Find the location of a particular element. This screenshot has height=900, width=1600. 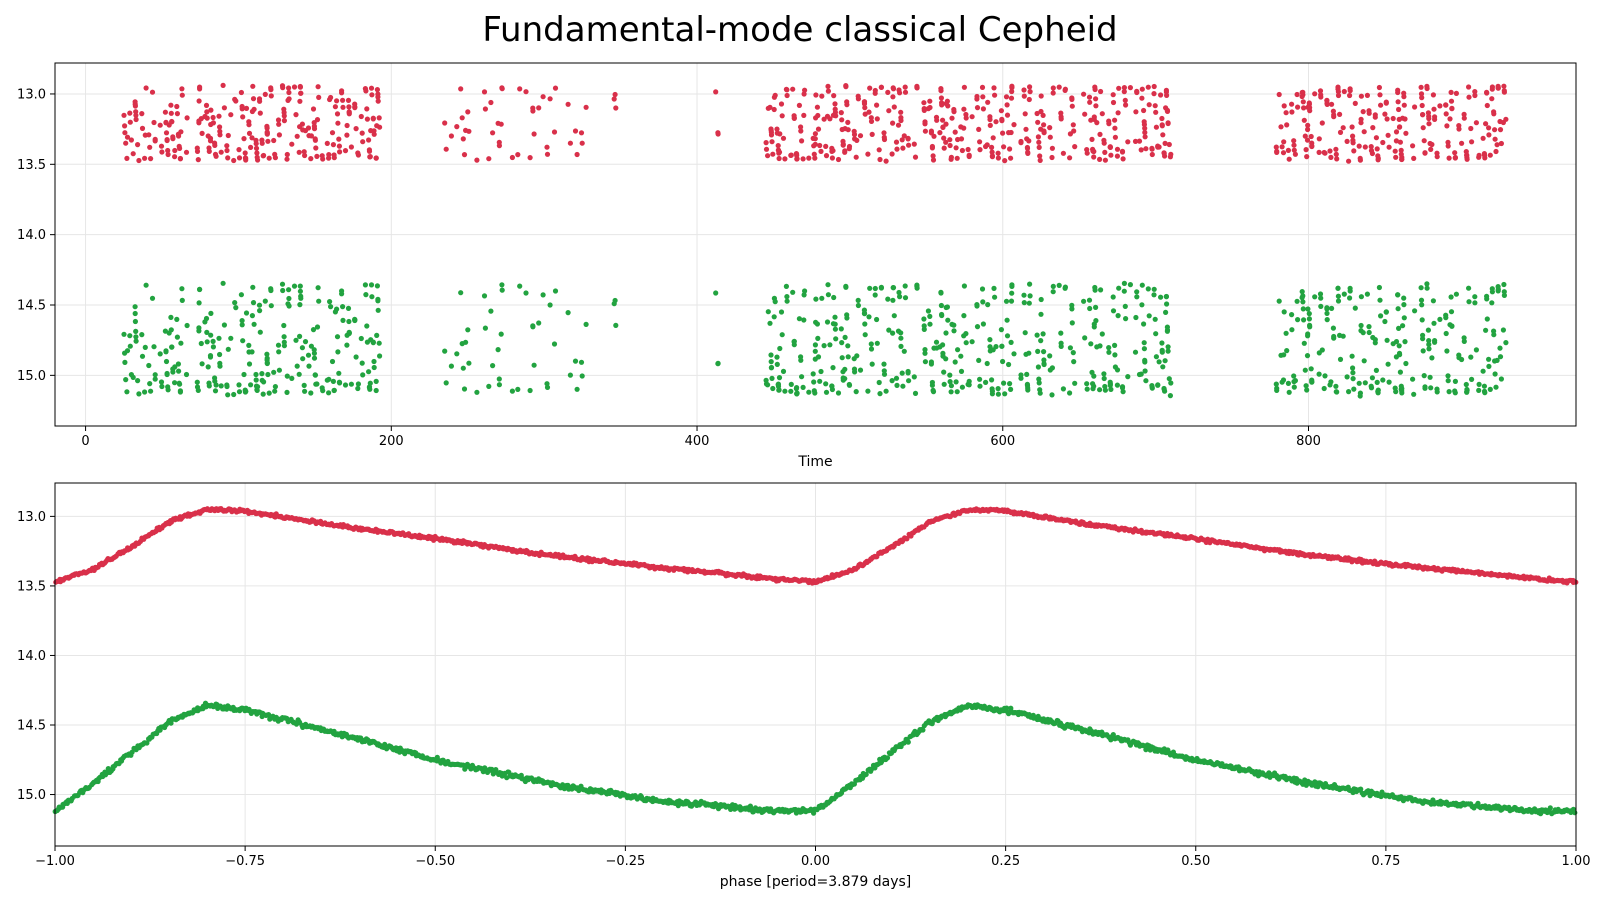

phase-x-tick-label: −1.00 is located at coordinates (55, 861).